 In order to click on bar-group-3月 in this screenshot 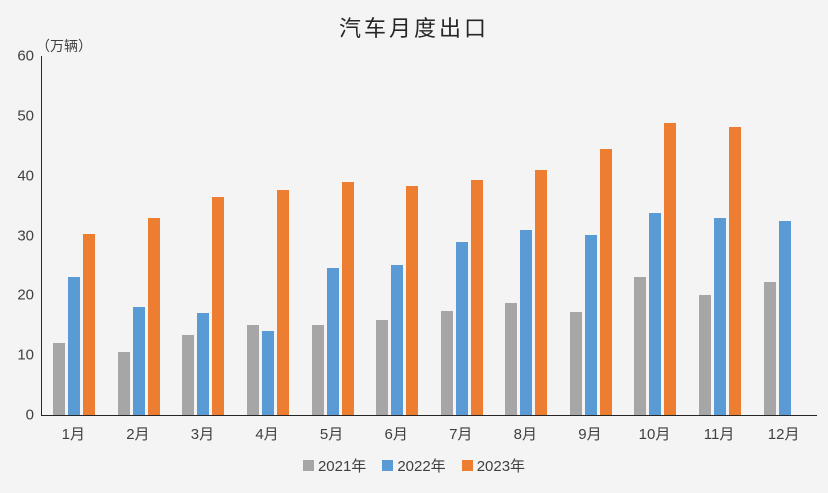, I will do `click(203, 235)`.